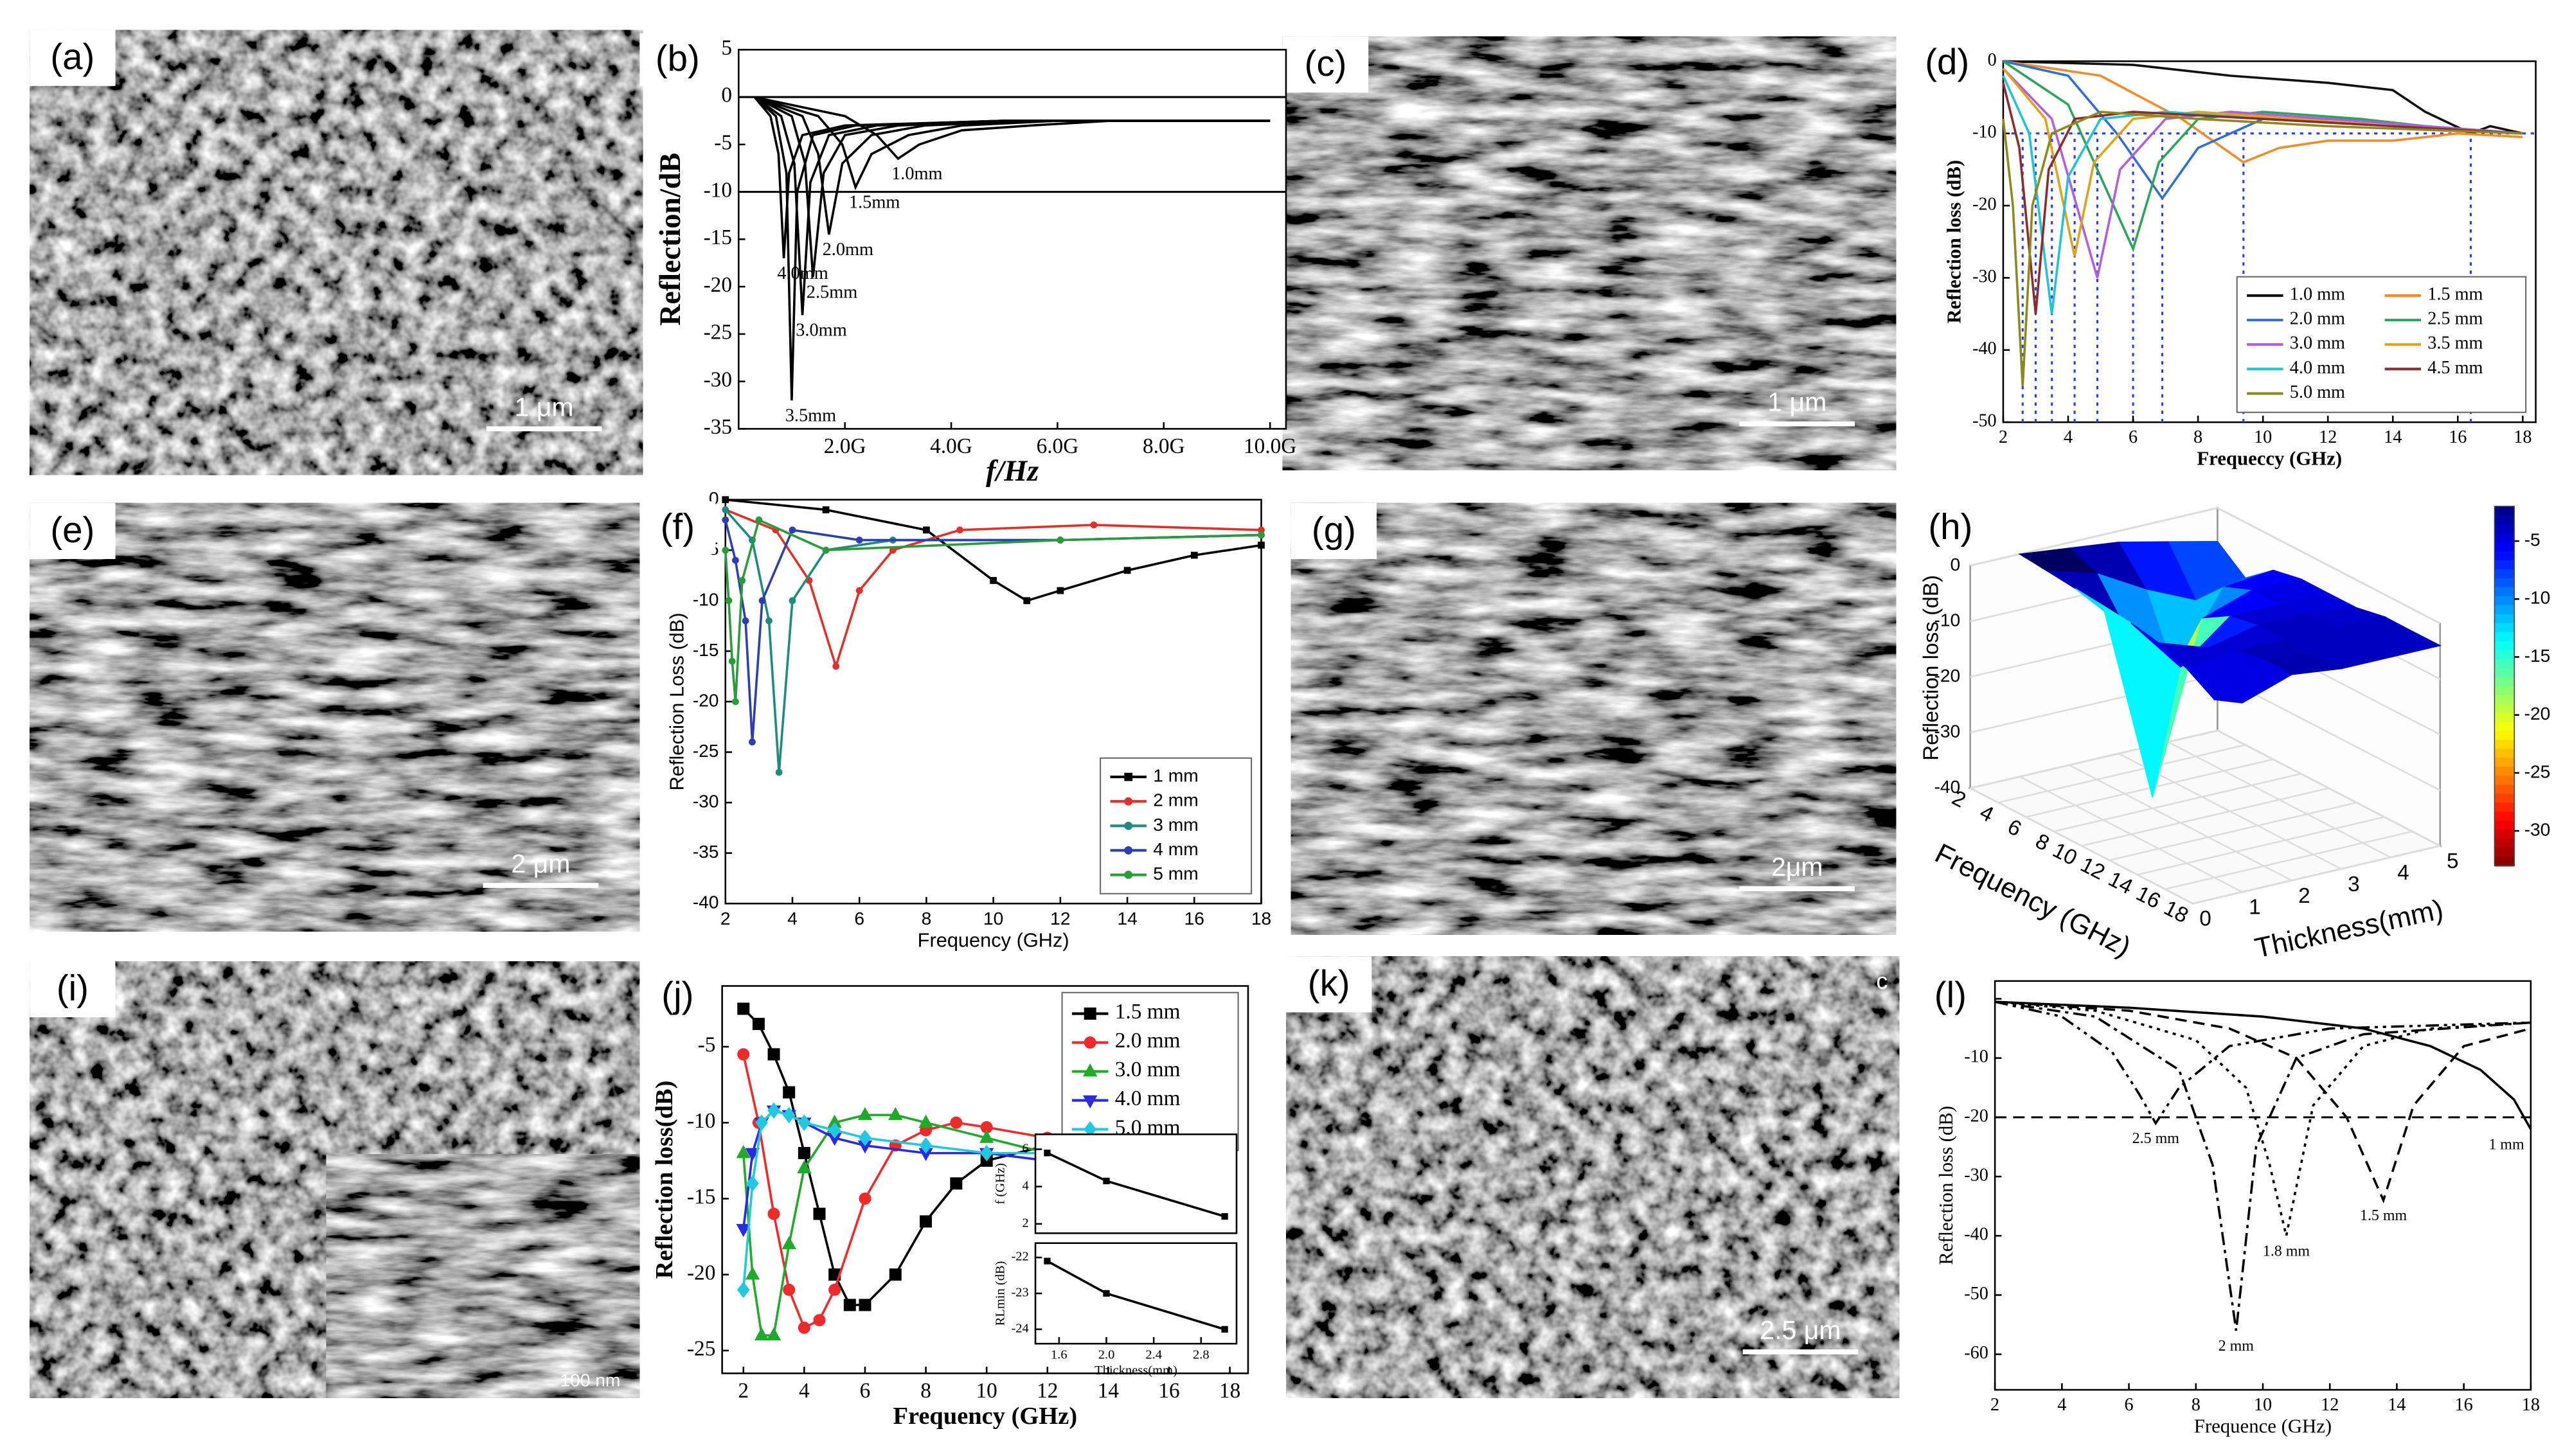  I want to click on y-tick-label: -50, so click(1976, 1294).